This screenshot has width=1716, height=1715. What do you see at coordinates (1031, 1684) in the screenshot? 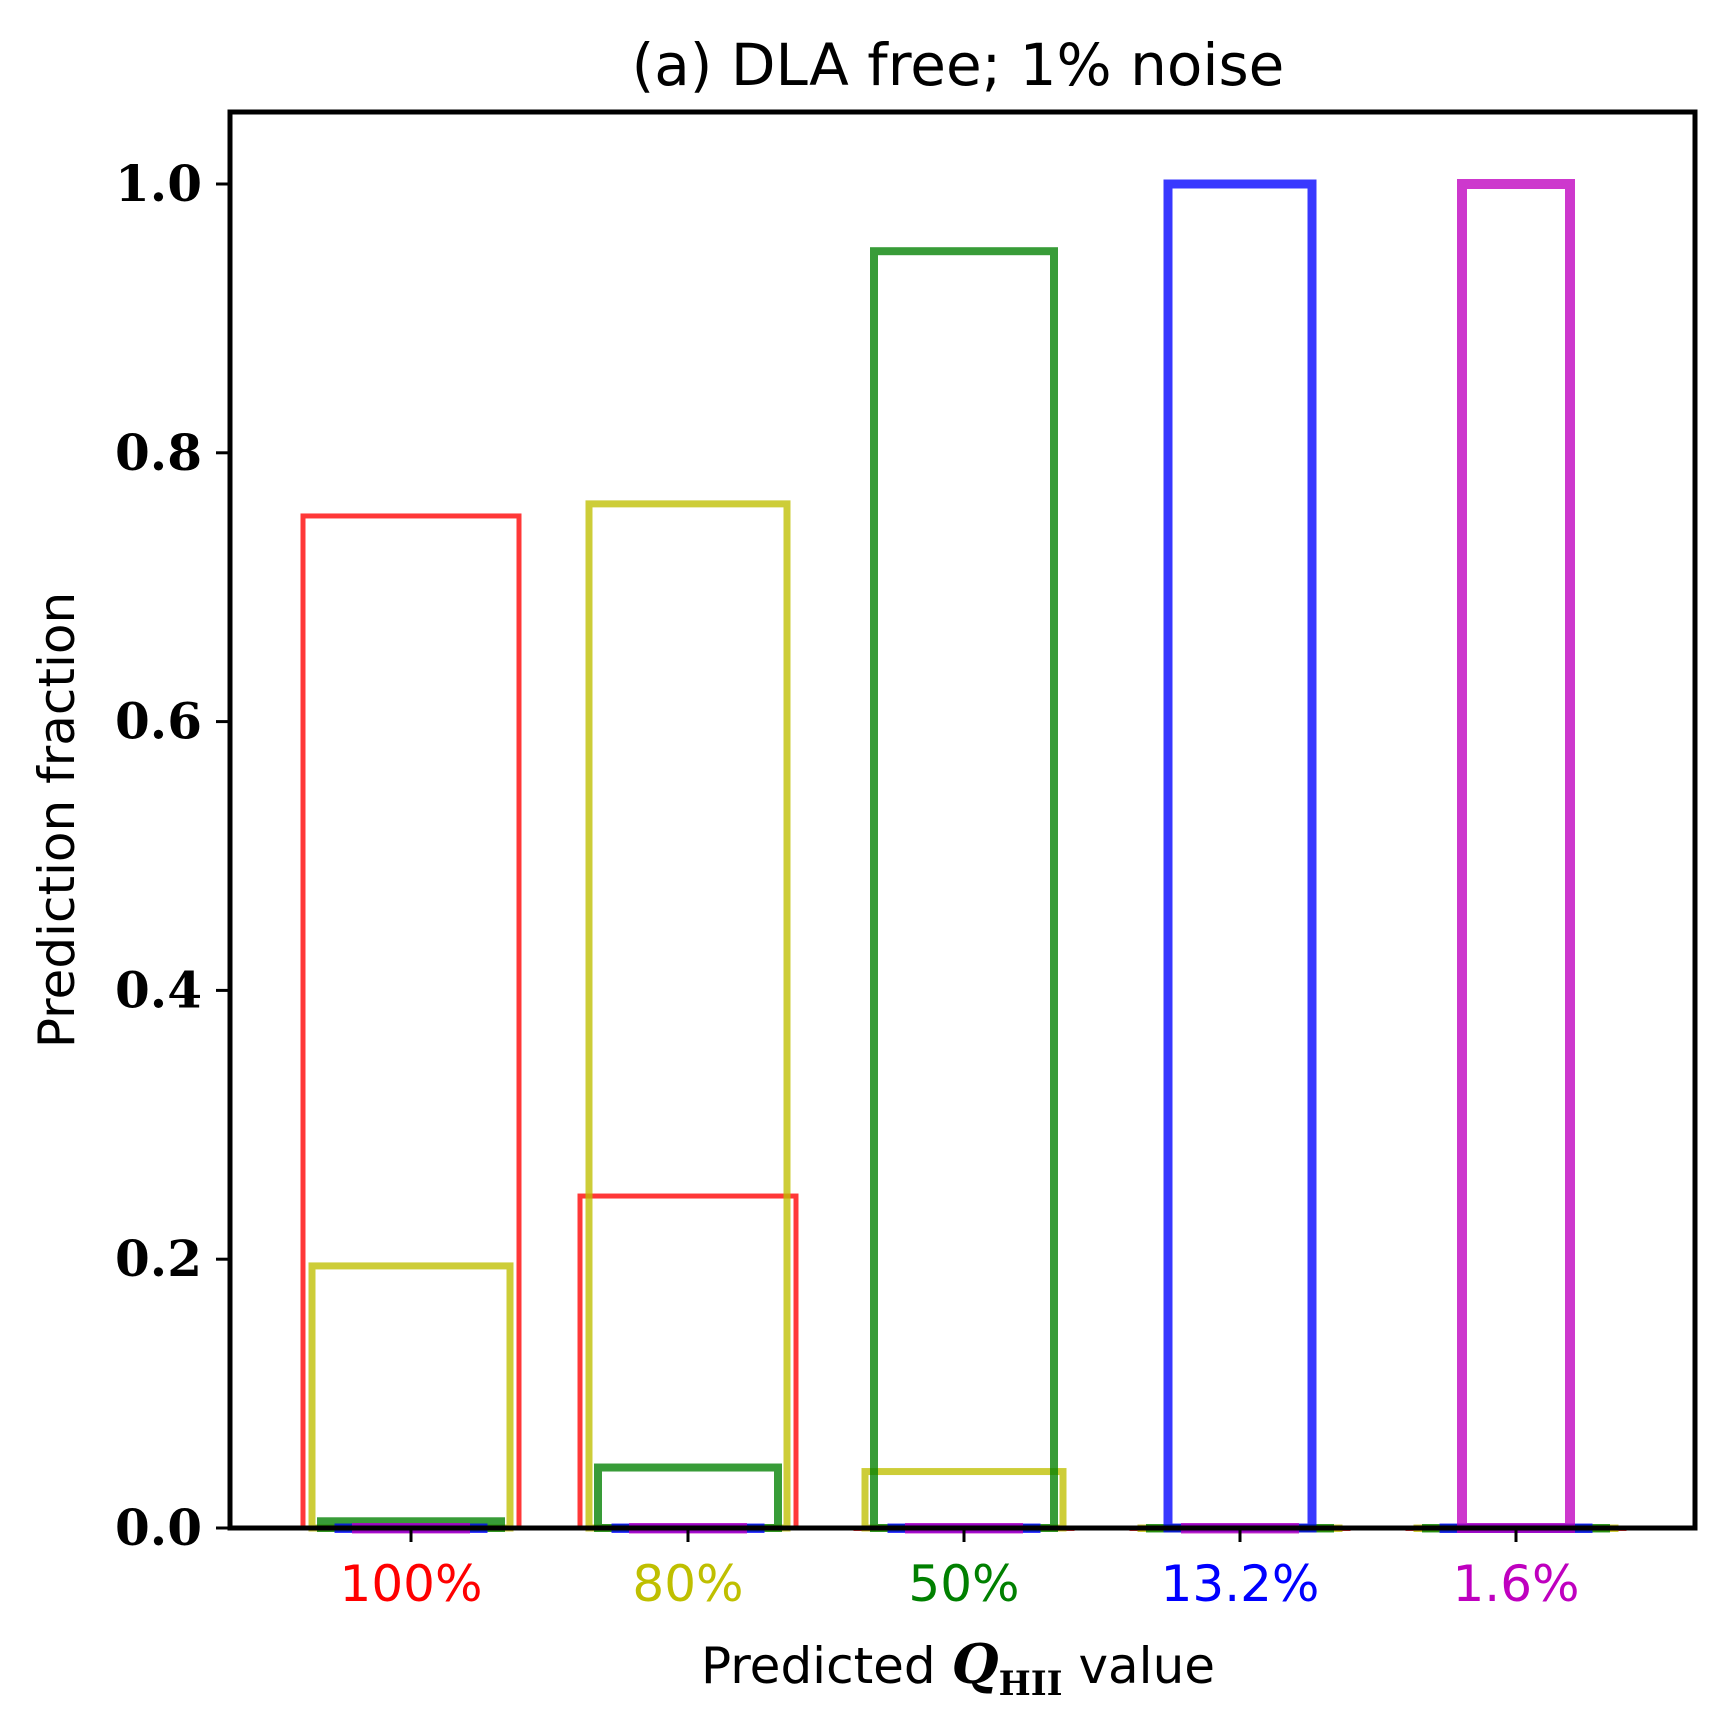
I see `x-axis-label-subscript: HII` at bounding box center [1031, 1684].